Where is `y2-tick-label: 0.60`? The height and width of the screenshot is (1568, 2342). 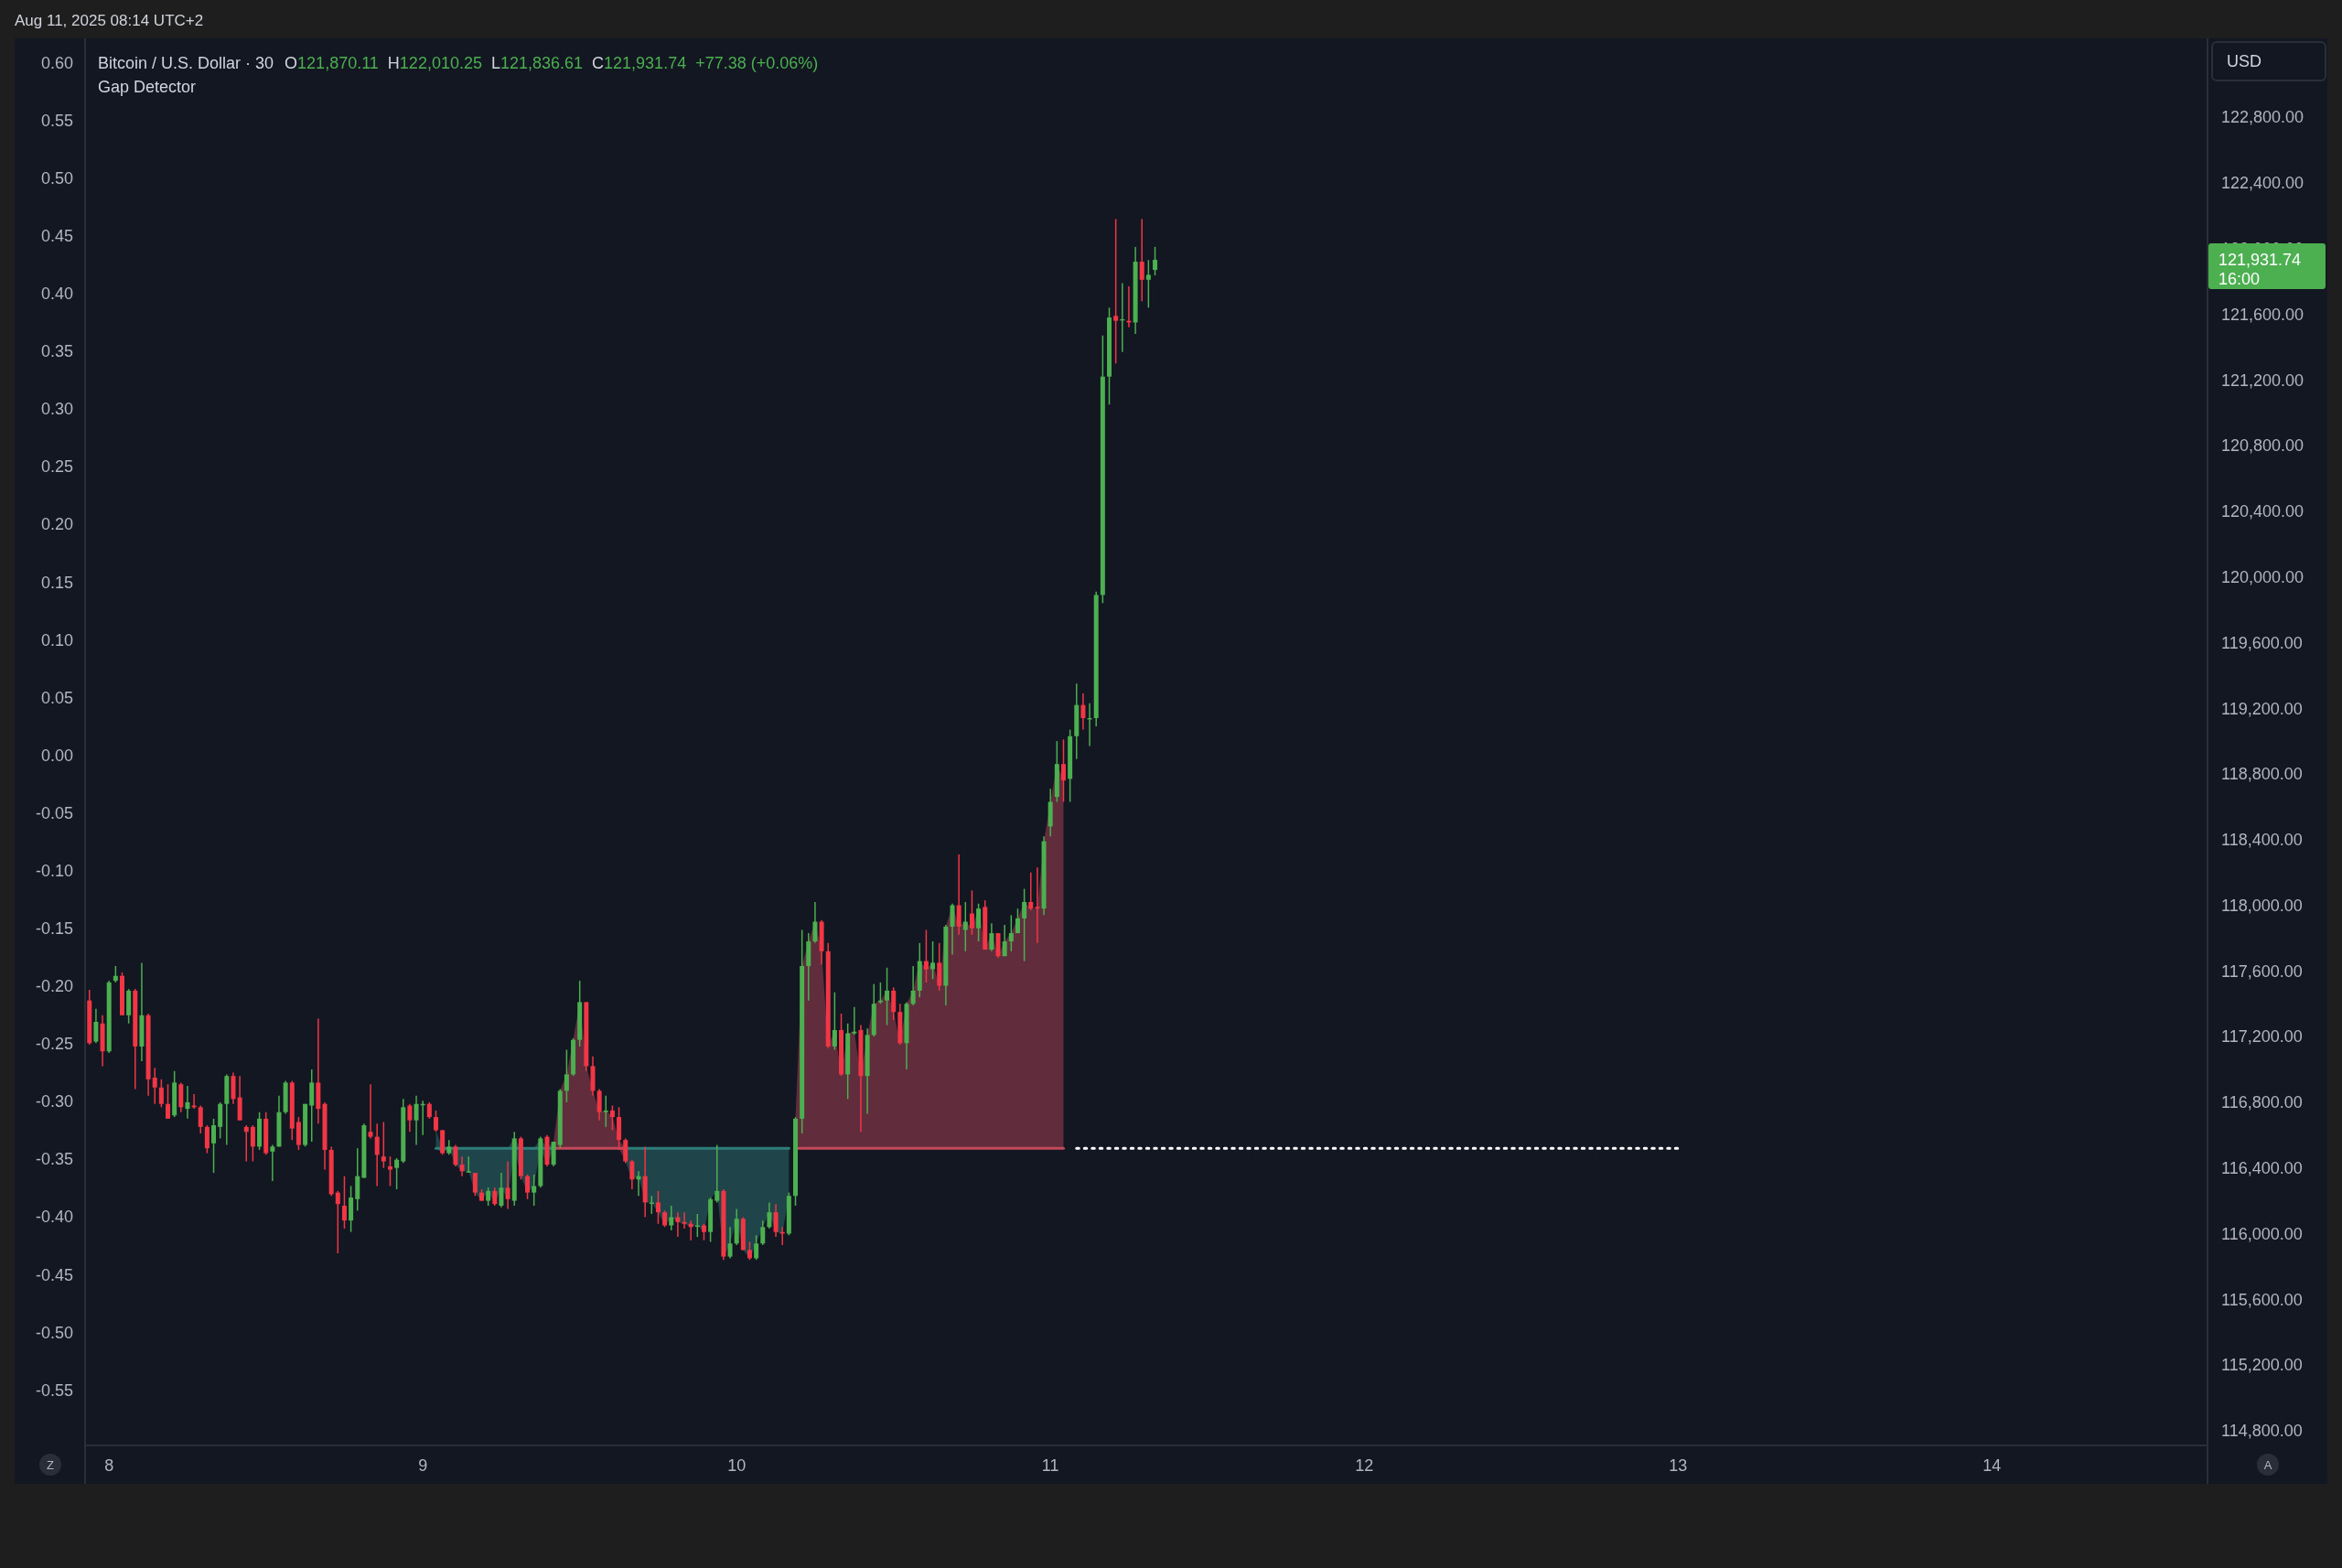 y2-tick-label: 0.60 is located at coordinates (56, 62).